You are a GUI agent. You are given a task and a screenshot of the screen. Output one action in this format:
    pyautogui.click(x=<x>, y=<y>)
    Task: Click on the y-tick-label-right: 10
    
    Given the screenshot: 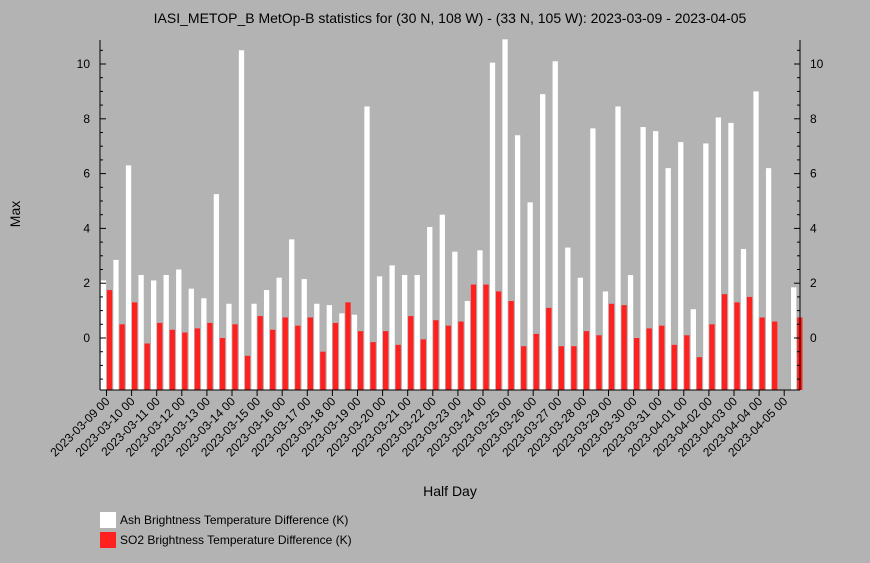 What is the action you would take?
    pyautogui.click(x=817, y=64)
    